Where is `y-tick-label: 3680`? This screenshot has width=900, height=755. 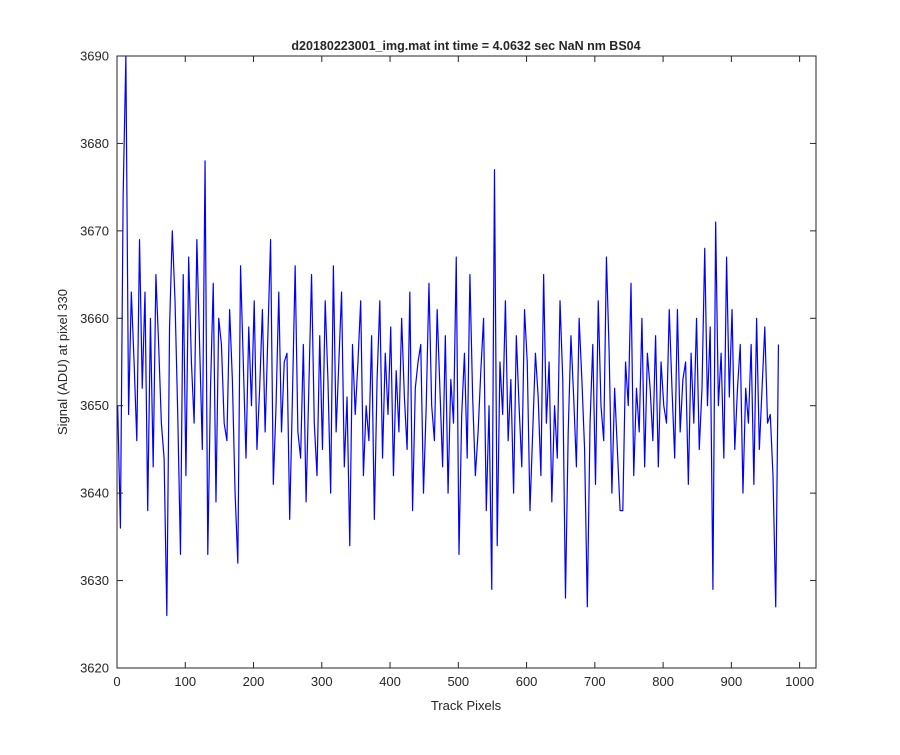 y-tick-label: 3680 is located at coordinates (94, 143).